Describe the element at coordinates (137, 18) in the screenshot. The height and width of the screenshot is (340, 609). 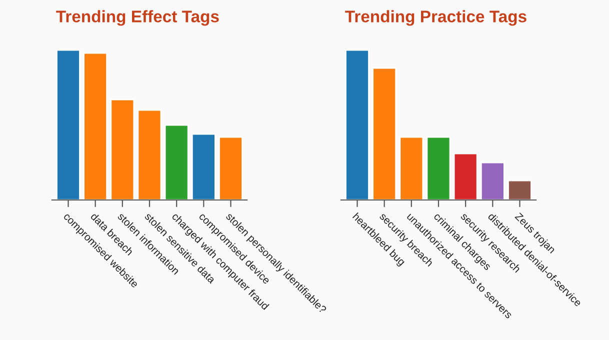
I see `chart-title: Trending Effect Tags` at that location.